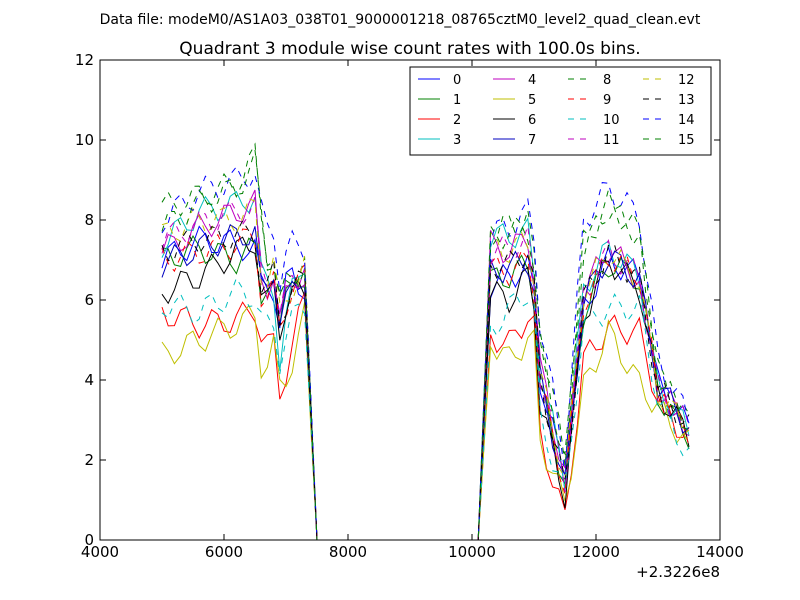  Describe the element at coordinates (89, 220) in the screenshot. I see `y-tick-label: 8` at that location.